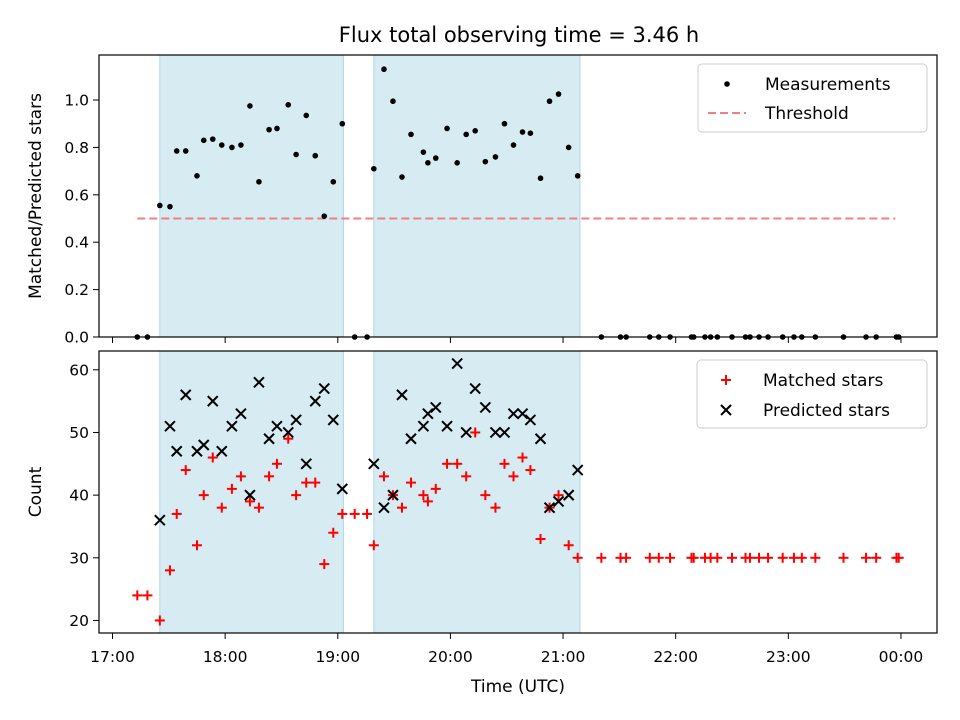 The width and height of the screenshot is (960, 720). Describe the element at coordinates (225, 657) in the screenshot. I see `x-tick-label: 18:00` at that location.